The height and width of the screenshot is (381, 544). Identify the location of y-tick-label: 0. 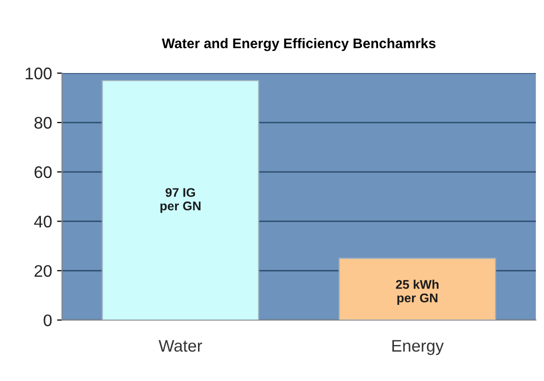
(48, 320).